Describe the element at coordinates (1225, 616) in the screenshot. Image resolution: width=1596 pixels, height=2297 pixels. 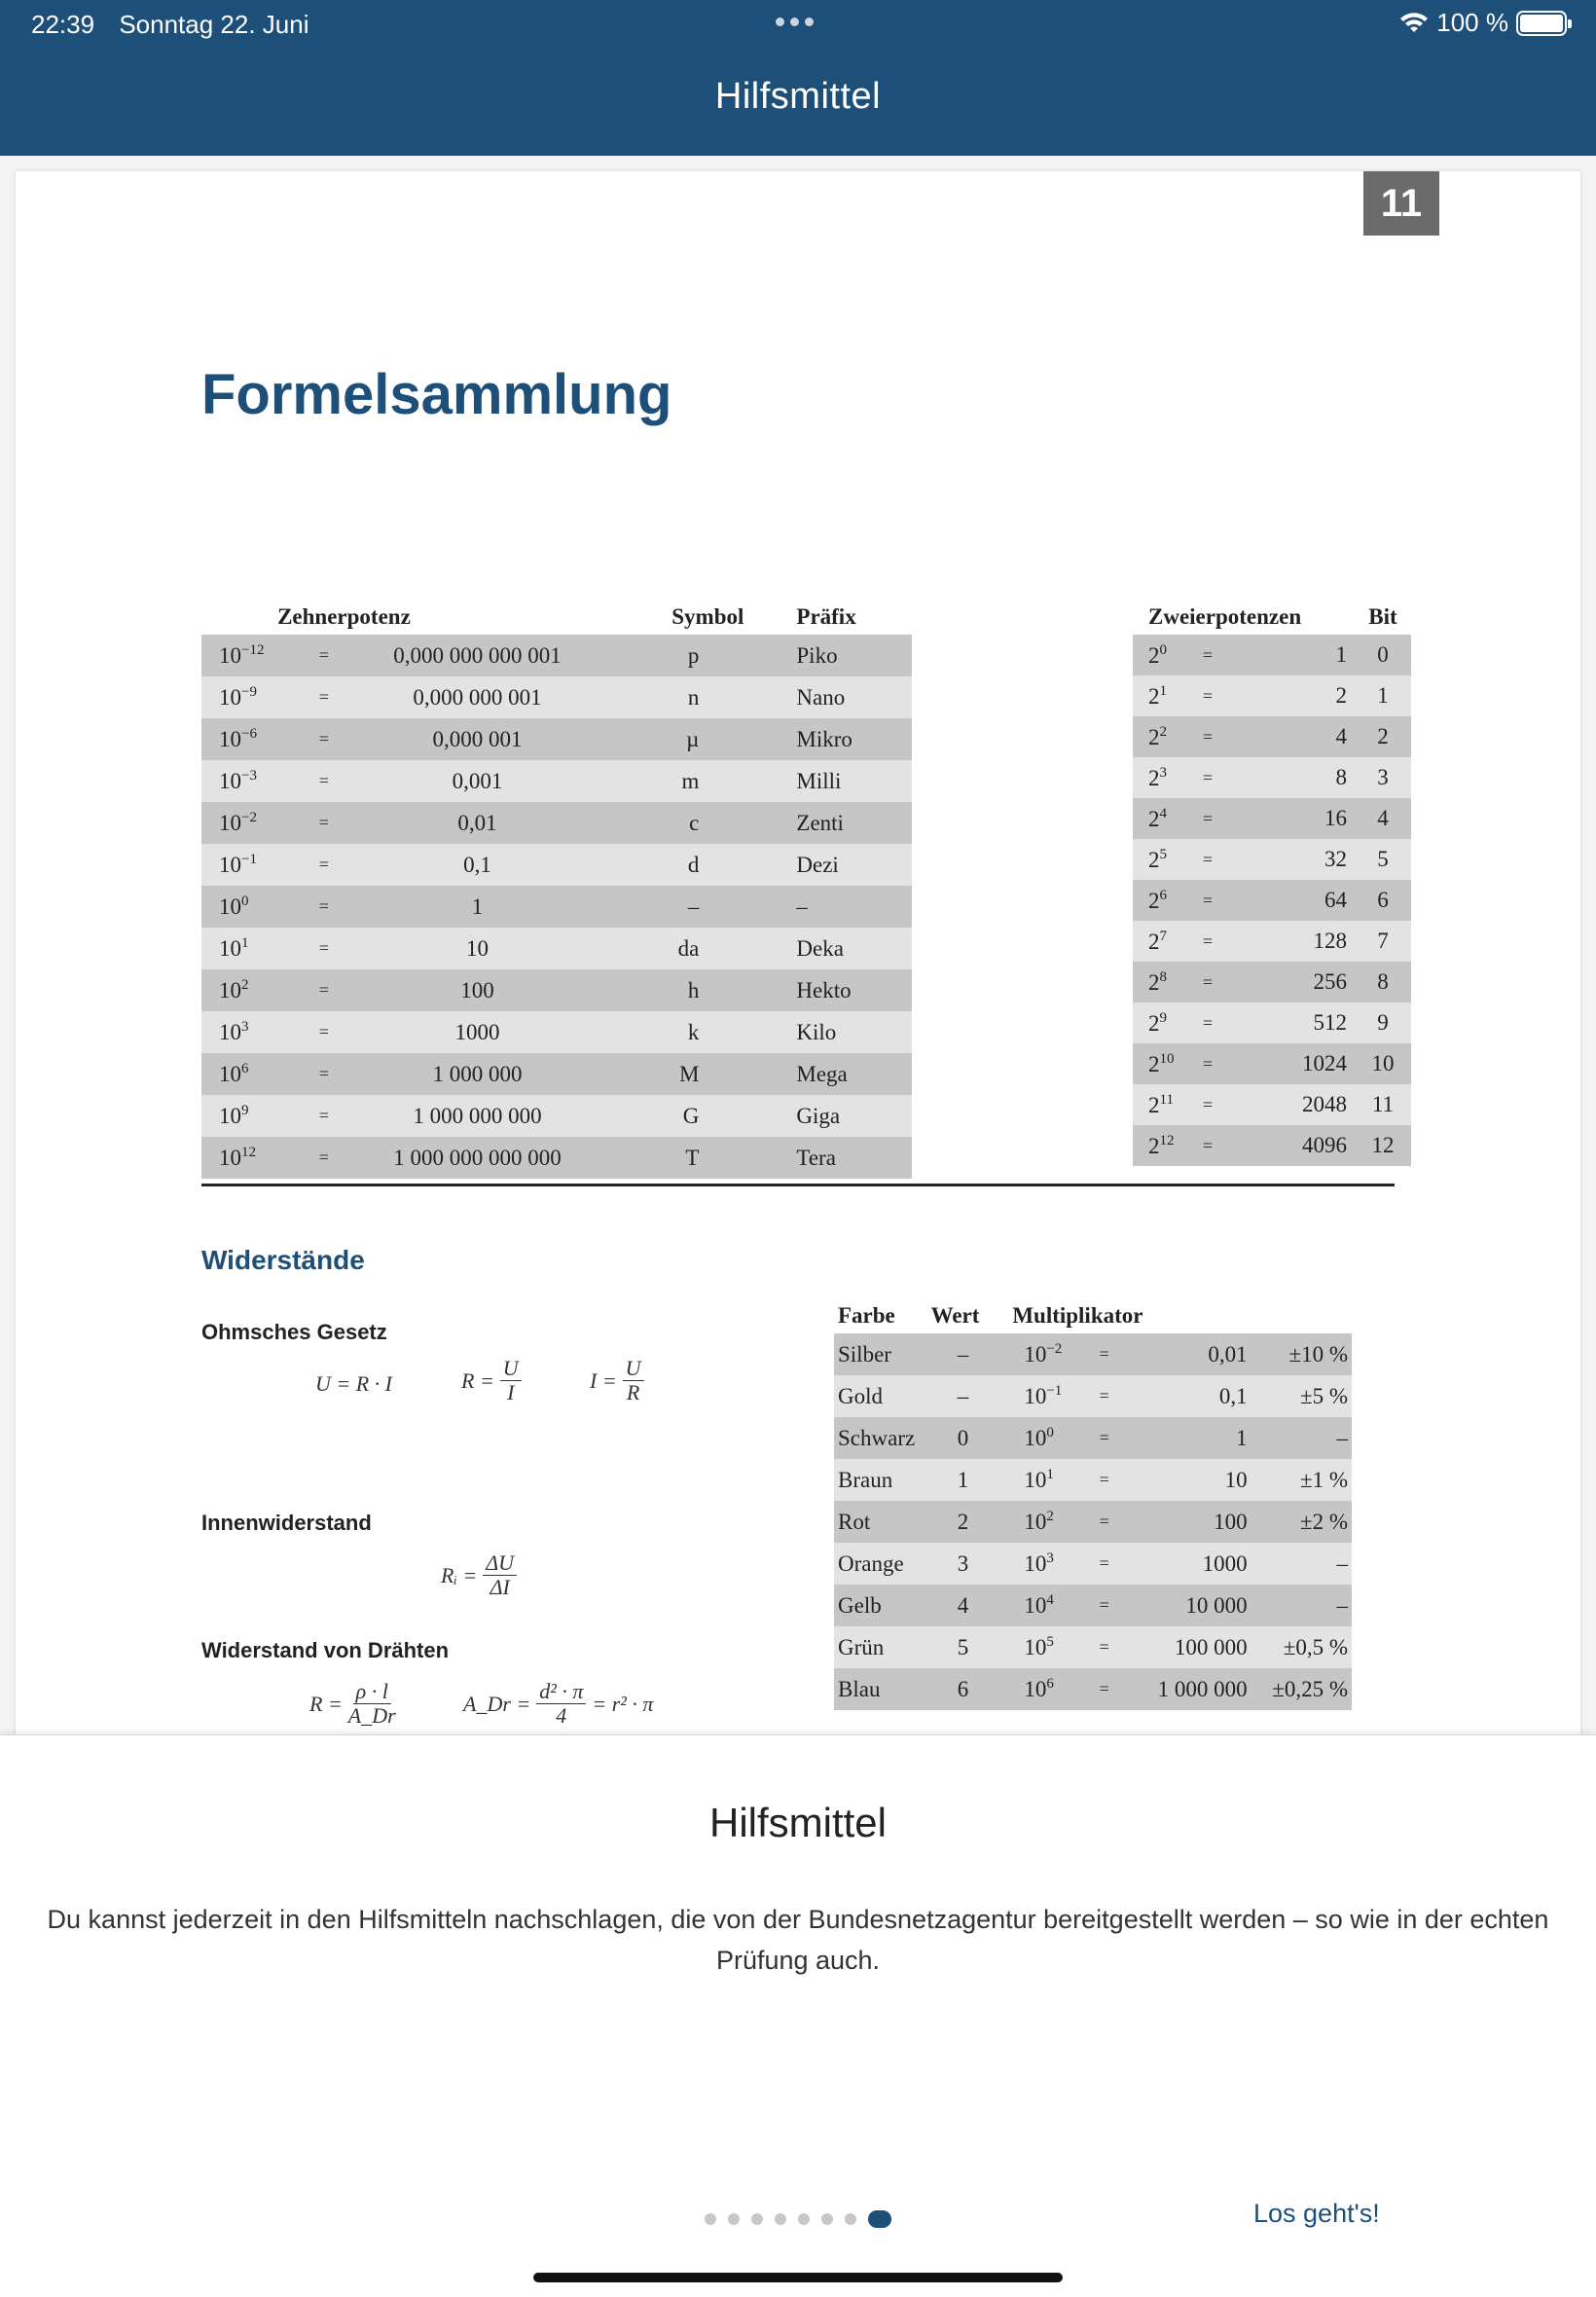
I see `col-header-binary-power: Zweierpotenzen` at that location.